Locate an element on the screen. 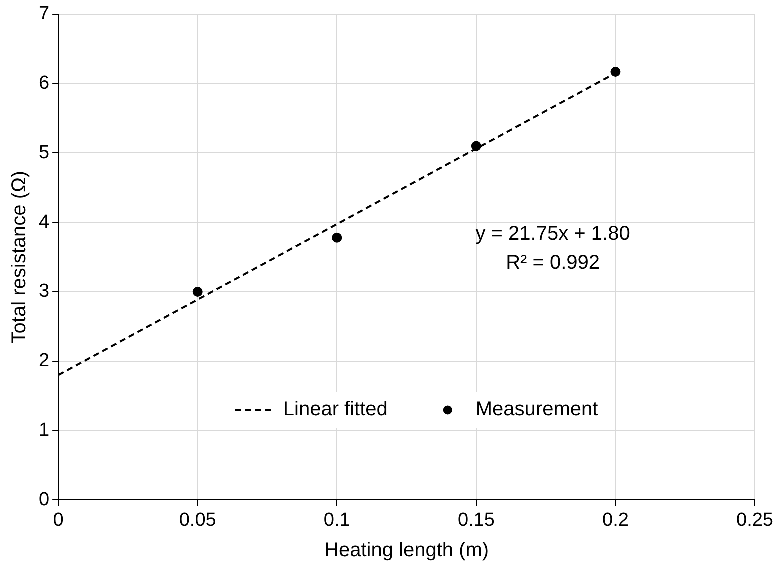 This screenshot has height=571, width=777. y-axis-title: Total resistance (Ω) is located at coordinates (19, 257).